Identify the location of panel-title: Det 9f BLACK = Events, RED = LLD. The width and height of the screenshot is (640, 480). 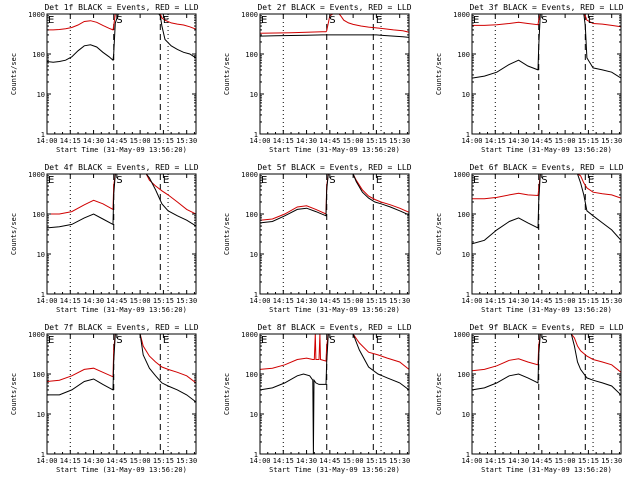
(546, 327).